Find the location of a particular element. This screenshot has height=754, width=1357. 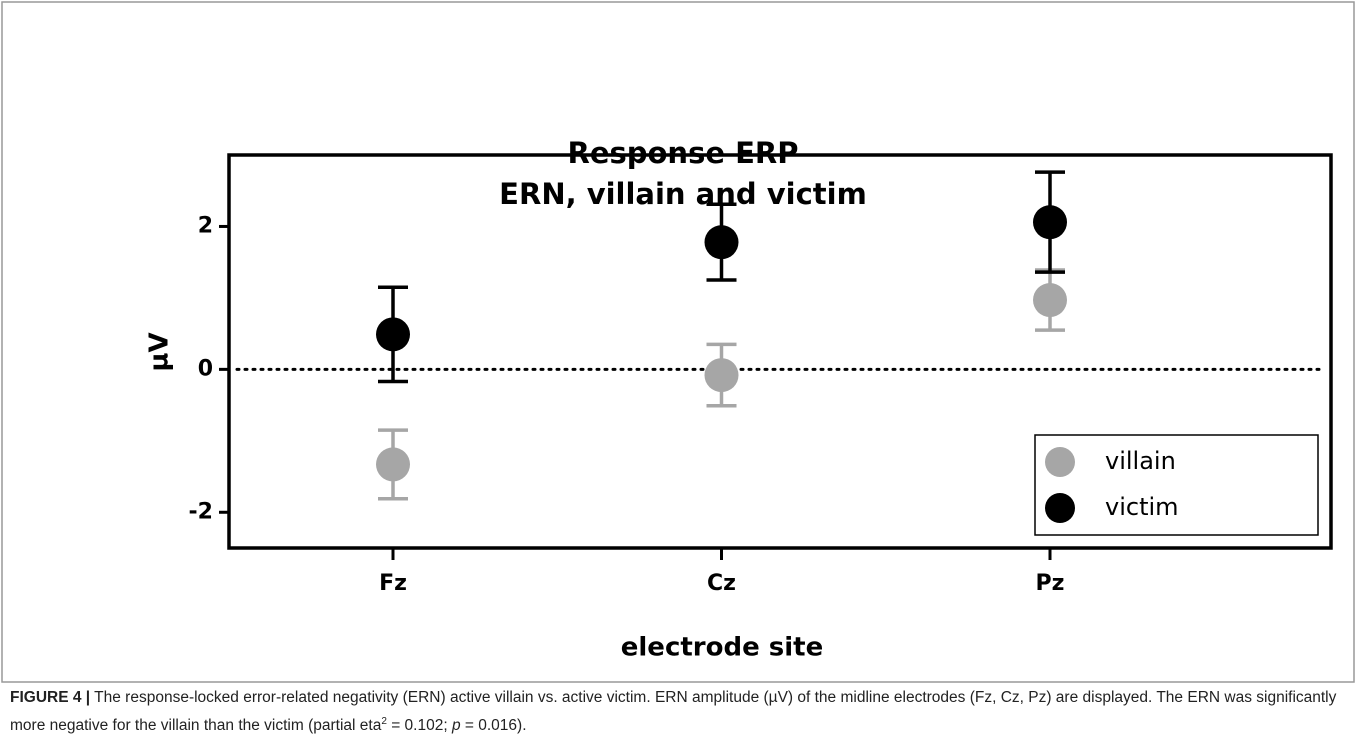

y-tick-label: 0 is located at coordinates (205, 368).